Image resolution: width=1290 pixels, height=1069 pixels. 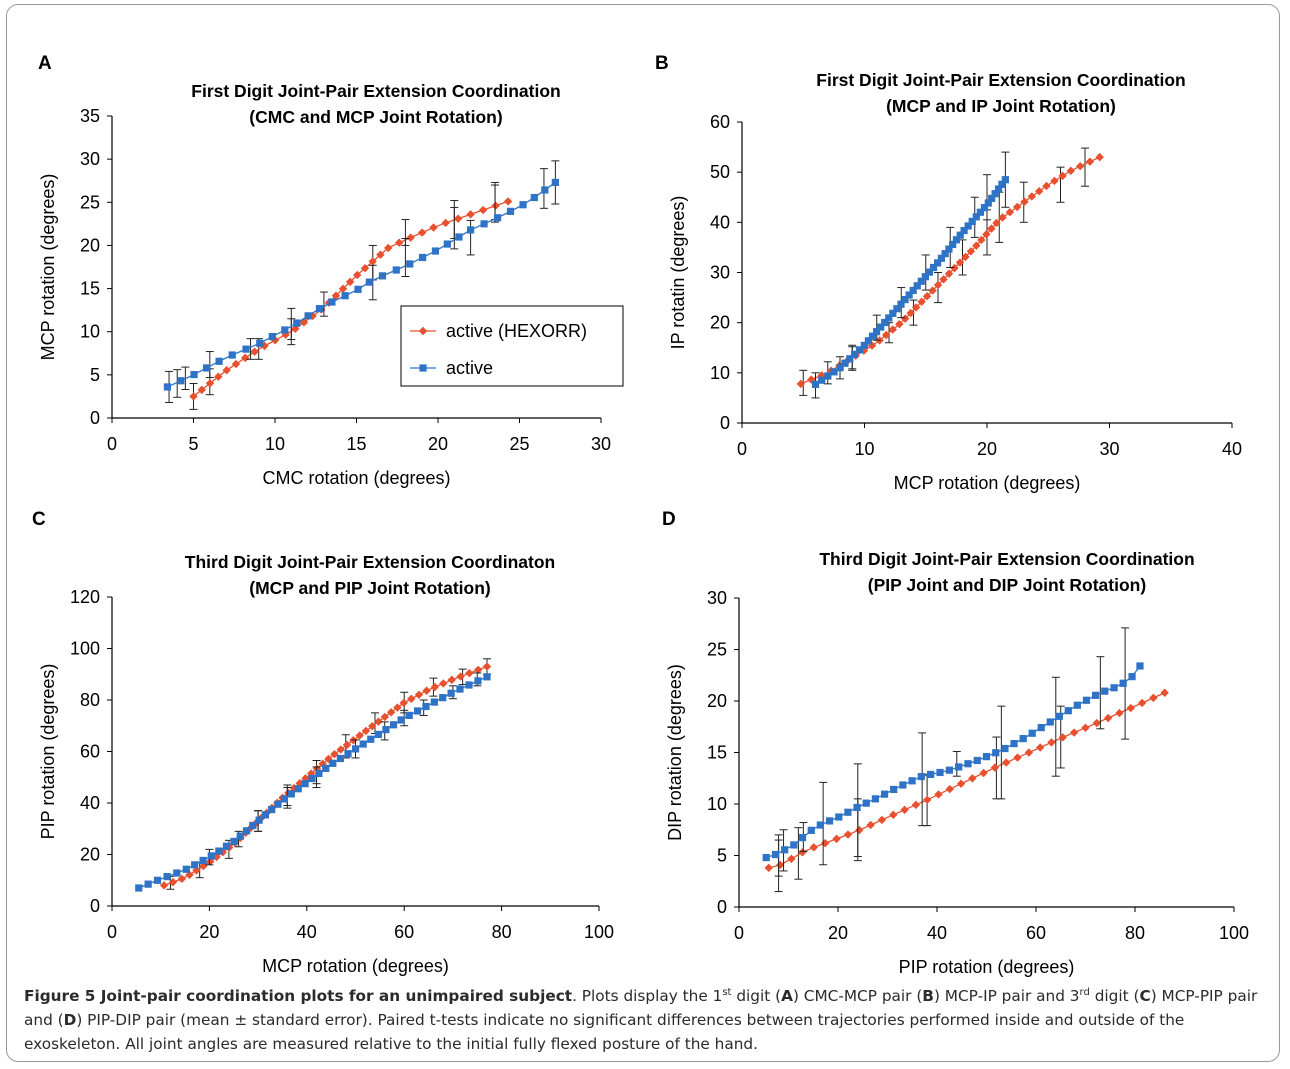 I want to click on y-tick-label: 25, so click(x=90, y=202).